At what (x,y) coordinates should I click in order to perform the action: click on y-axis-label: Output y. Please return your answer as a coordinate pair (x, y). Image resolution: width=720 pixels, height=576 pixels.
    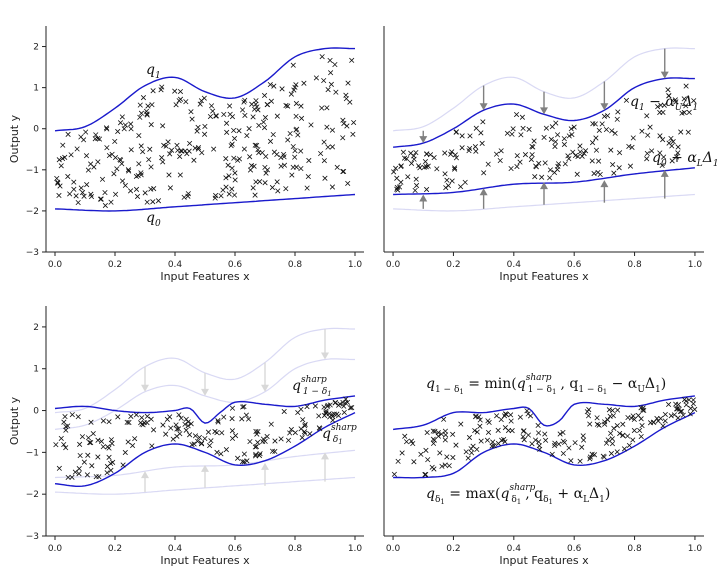
    Looking at the image, I should click on (14, 138).